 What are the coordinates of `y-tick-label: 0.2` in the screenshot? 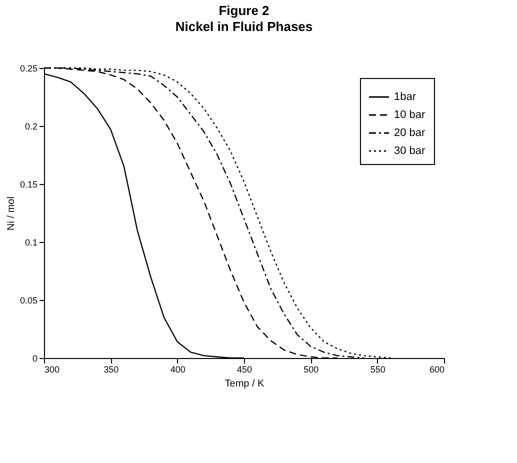 It's located at (31, 127).